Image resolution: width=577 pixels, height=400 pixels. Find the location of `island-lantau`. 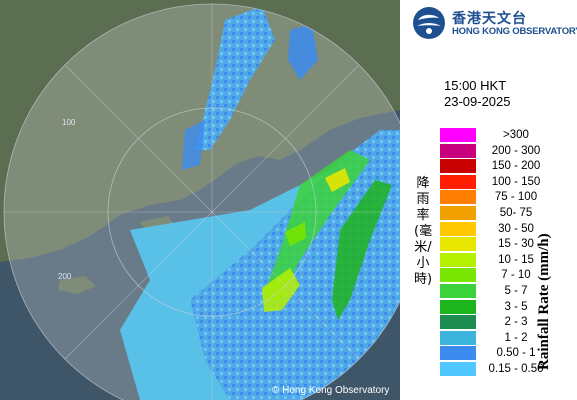

island-lantau is located at coordinates (77, 285).